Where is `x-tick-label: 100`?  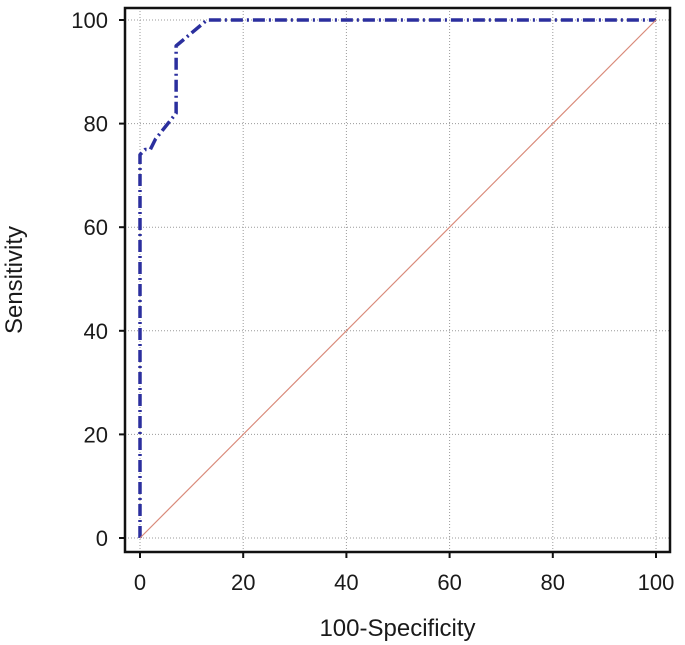
x-tick-label: 100 is located at coordinates (656, 582).